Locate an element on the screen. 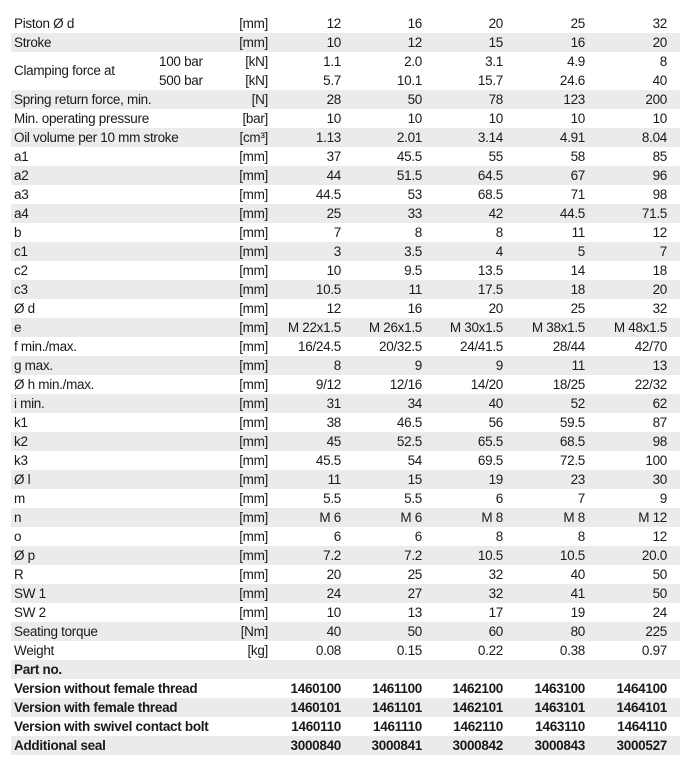 Image resolution: width=693 pixels, height=767 pixels. value-cell: 46.5 is located at coordinates (409, 422).